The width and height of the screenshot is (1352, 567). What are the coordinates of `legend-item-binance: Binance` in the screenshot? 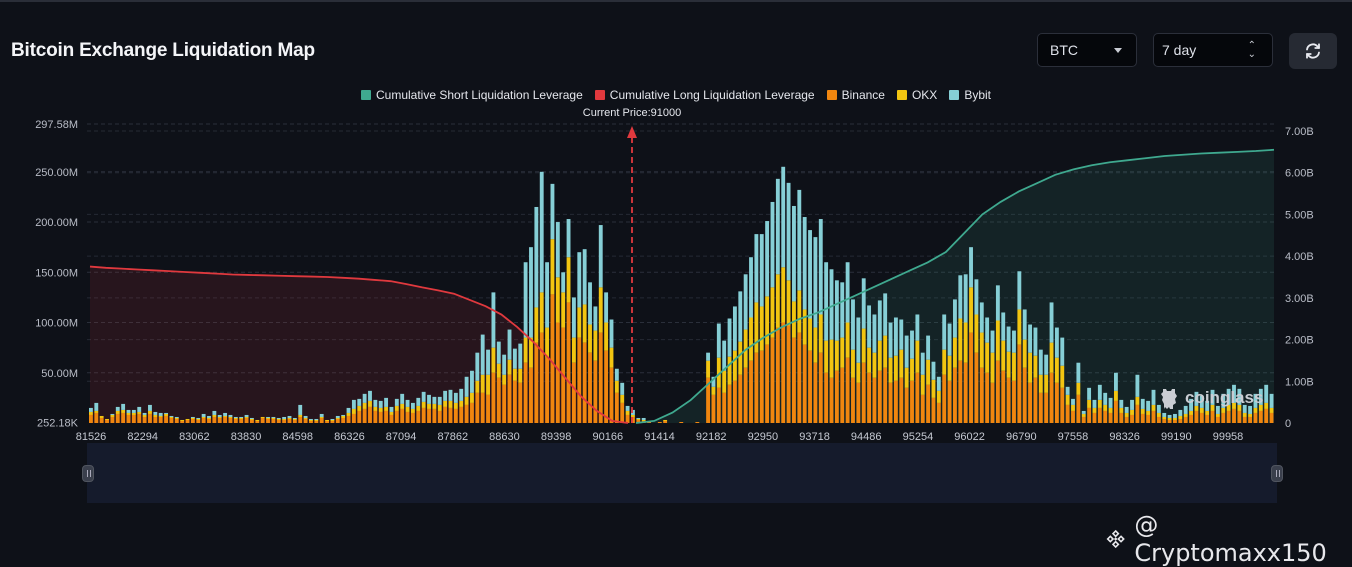 It's located at (855, 95).